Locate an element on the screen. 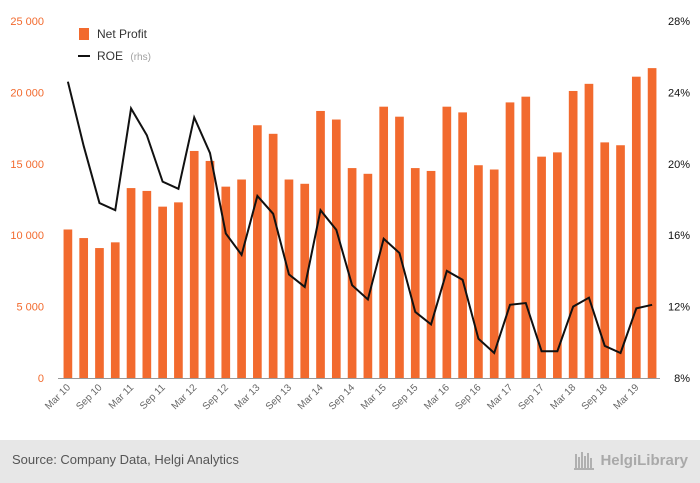 This screenshot has height=483, width=700. x-tick-label: Sep 14 is located at coordinates (342, 397).